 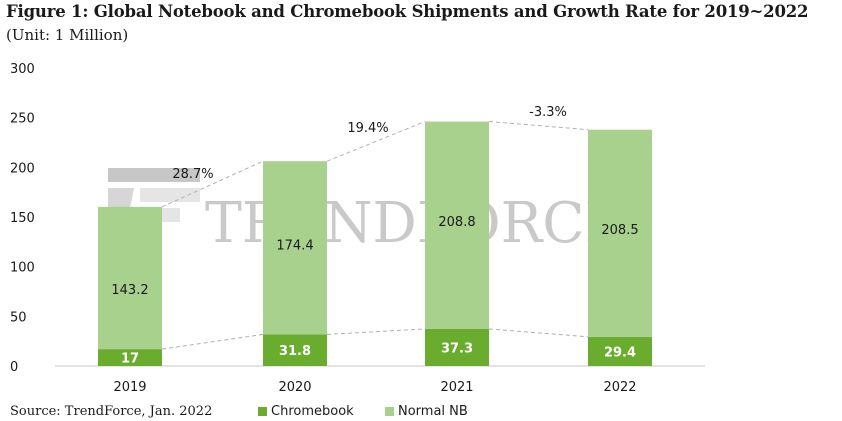 What do you see at coordinates (456, 222) in the screenshot?
I see `data-label-normal-nb: 208.8` at bounding box center [456, 222].